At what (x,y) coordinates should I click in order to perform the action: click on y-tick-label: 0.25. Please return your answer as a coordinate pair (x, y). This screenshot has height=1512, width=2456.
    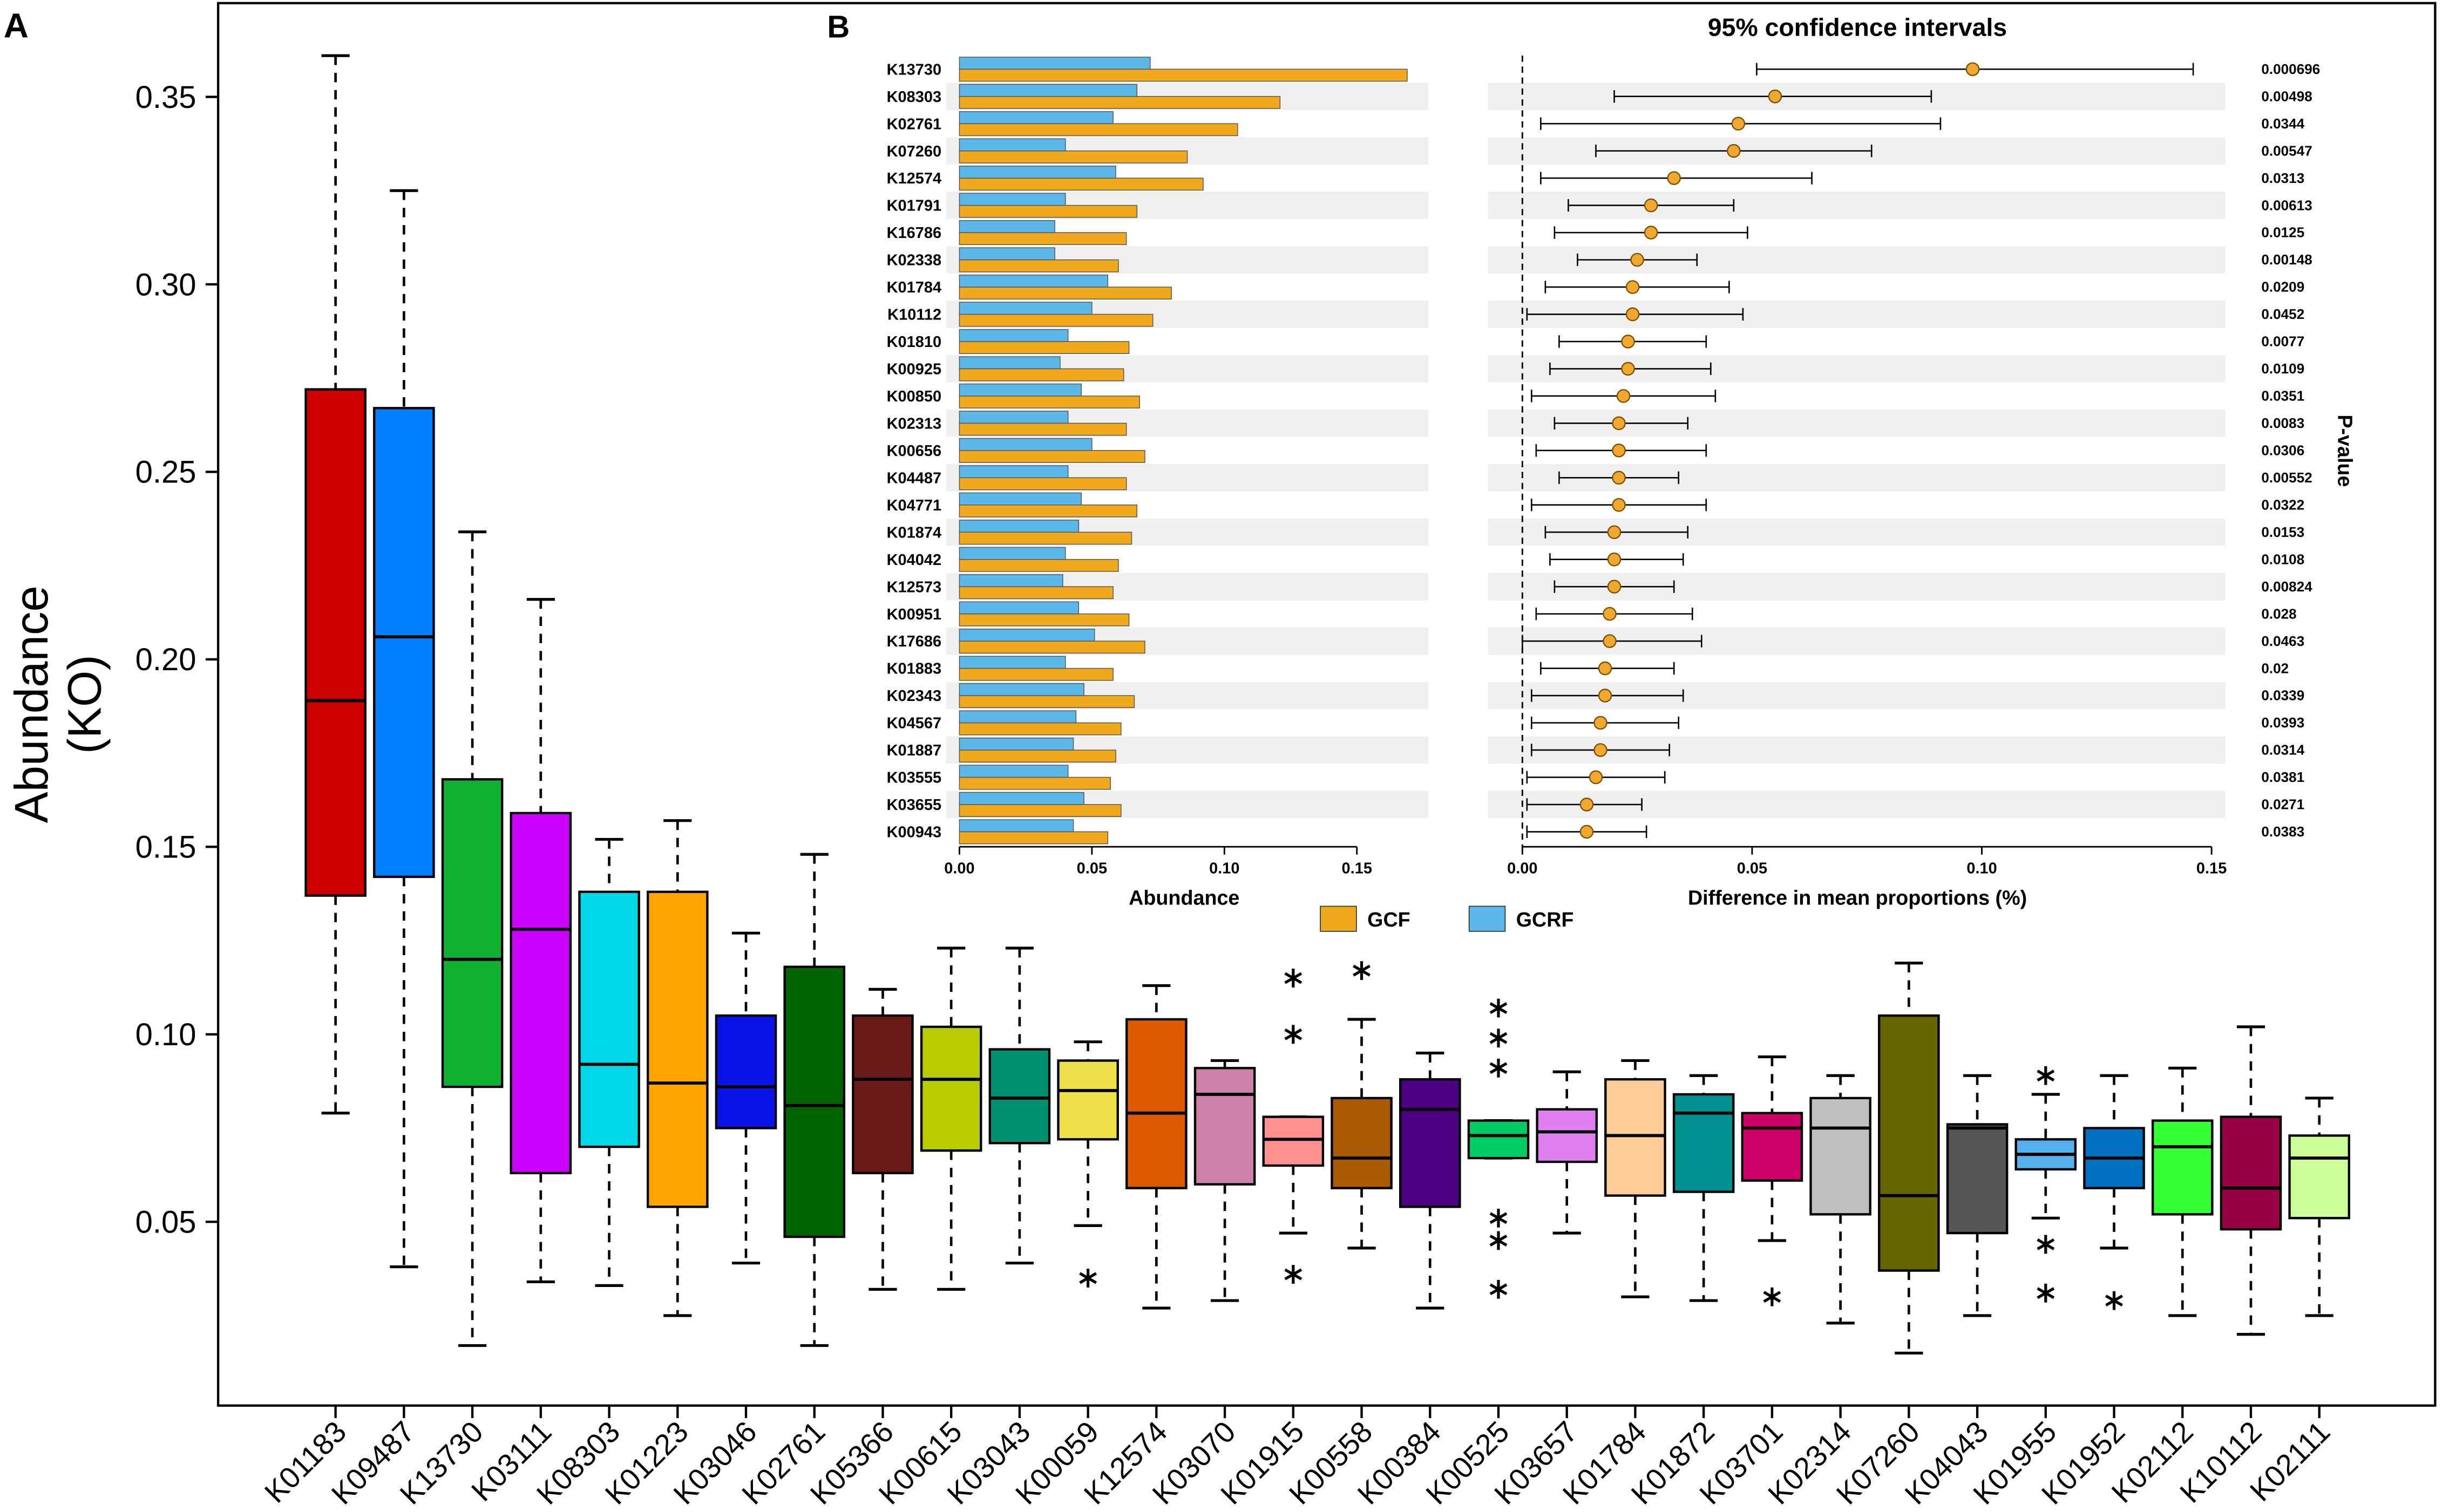
    Looking at the image, I should click on (165, 472).